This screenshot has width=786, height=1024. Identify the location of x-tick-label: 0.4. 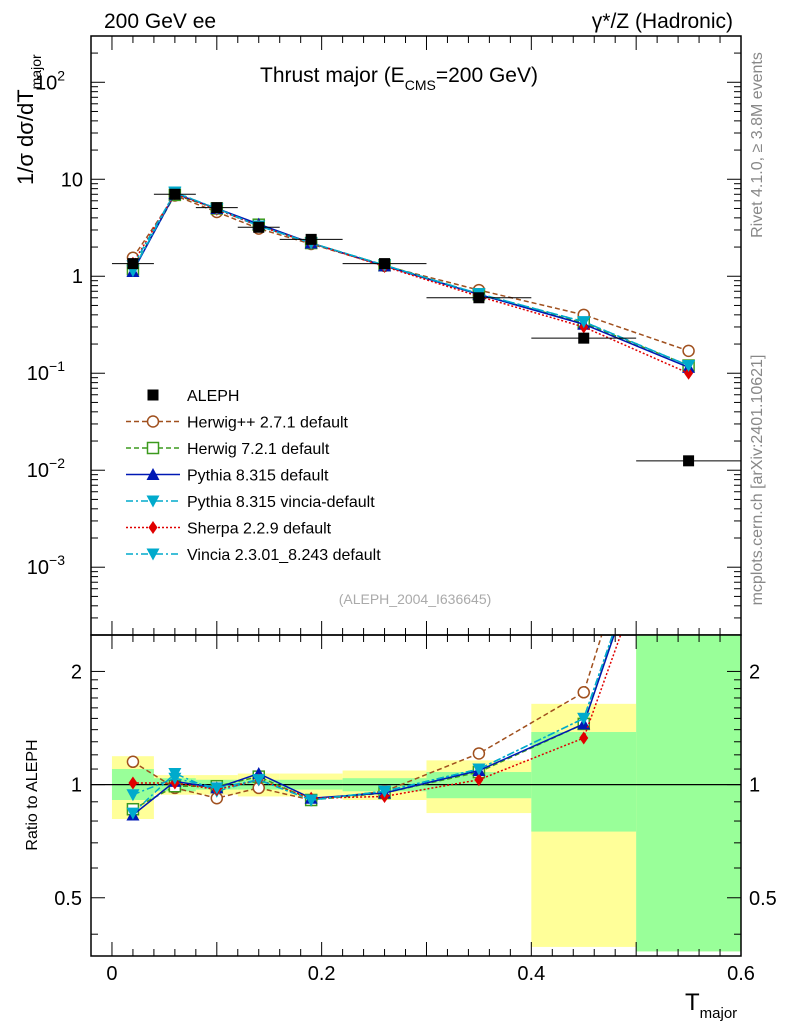
(531, 974).